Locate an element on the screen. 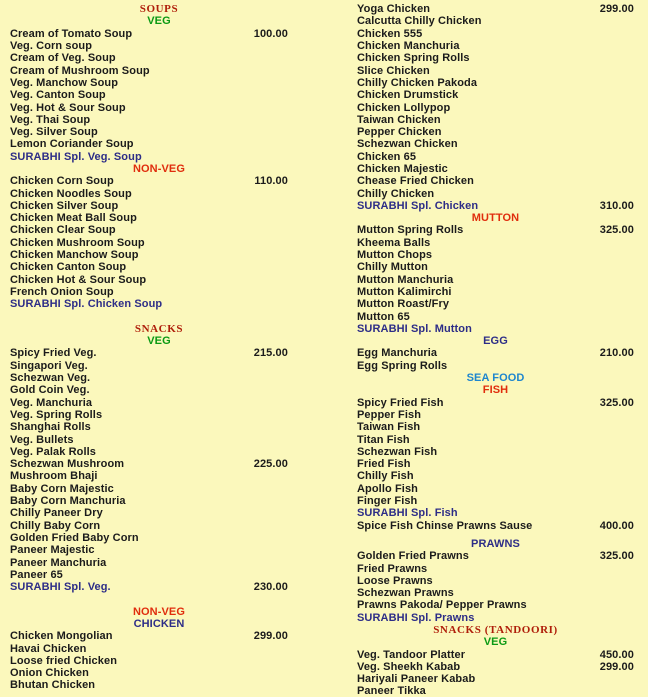  section-header: SOUPS is located at coordinates (159, 9).